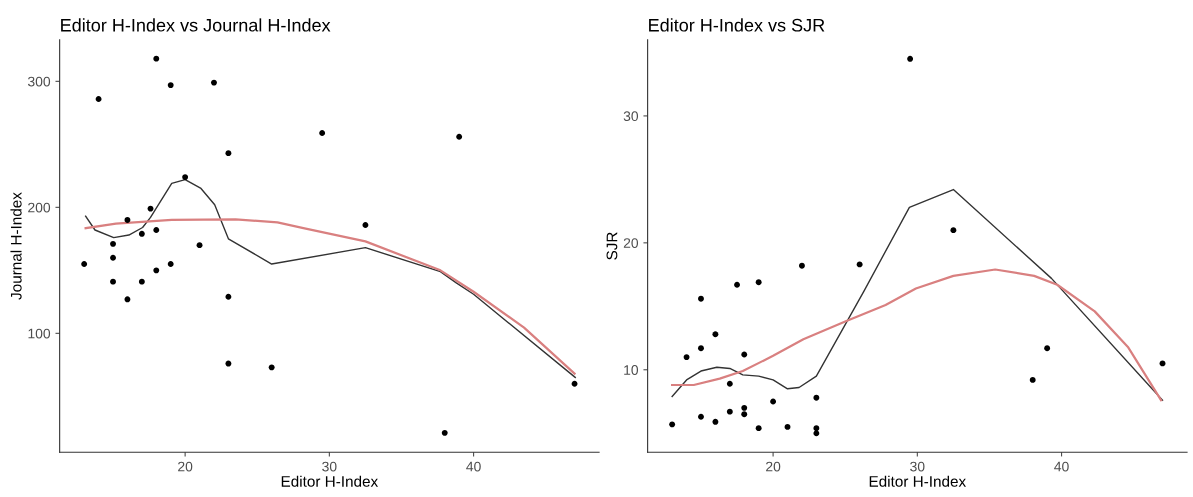 The height and width of the screenshot is (497, 1193). I want to click on chart-title: Editor H-Index vs SJR, so click(737, 25).